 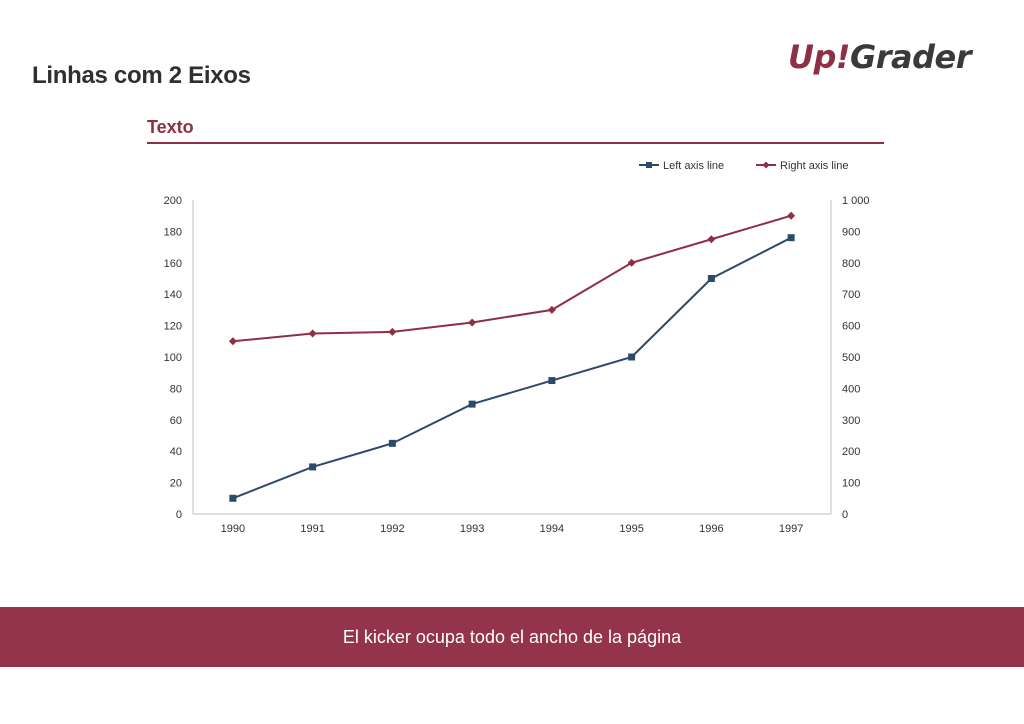 What do you see at coordinates (843, 57) in the screenshot?
I see `logo-part-bang: !` at bounding box center [843, 57].